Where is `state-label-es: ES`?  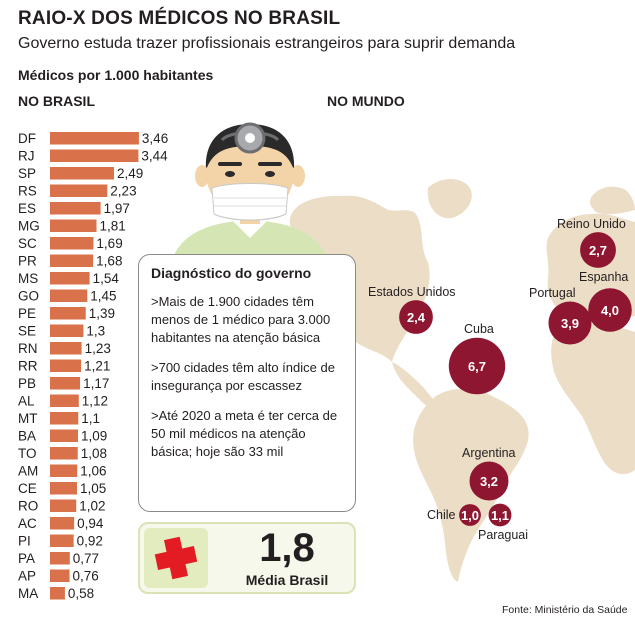
state-label-es: ES is located at coordinates (27, 208).